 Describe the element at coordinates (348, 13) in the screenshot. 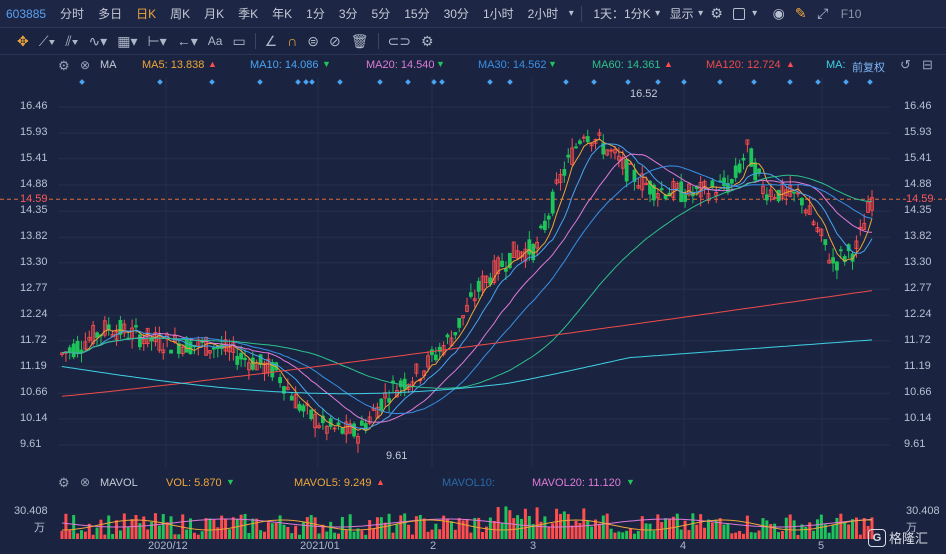

I see `period-tab: 3分` at that location.